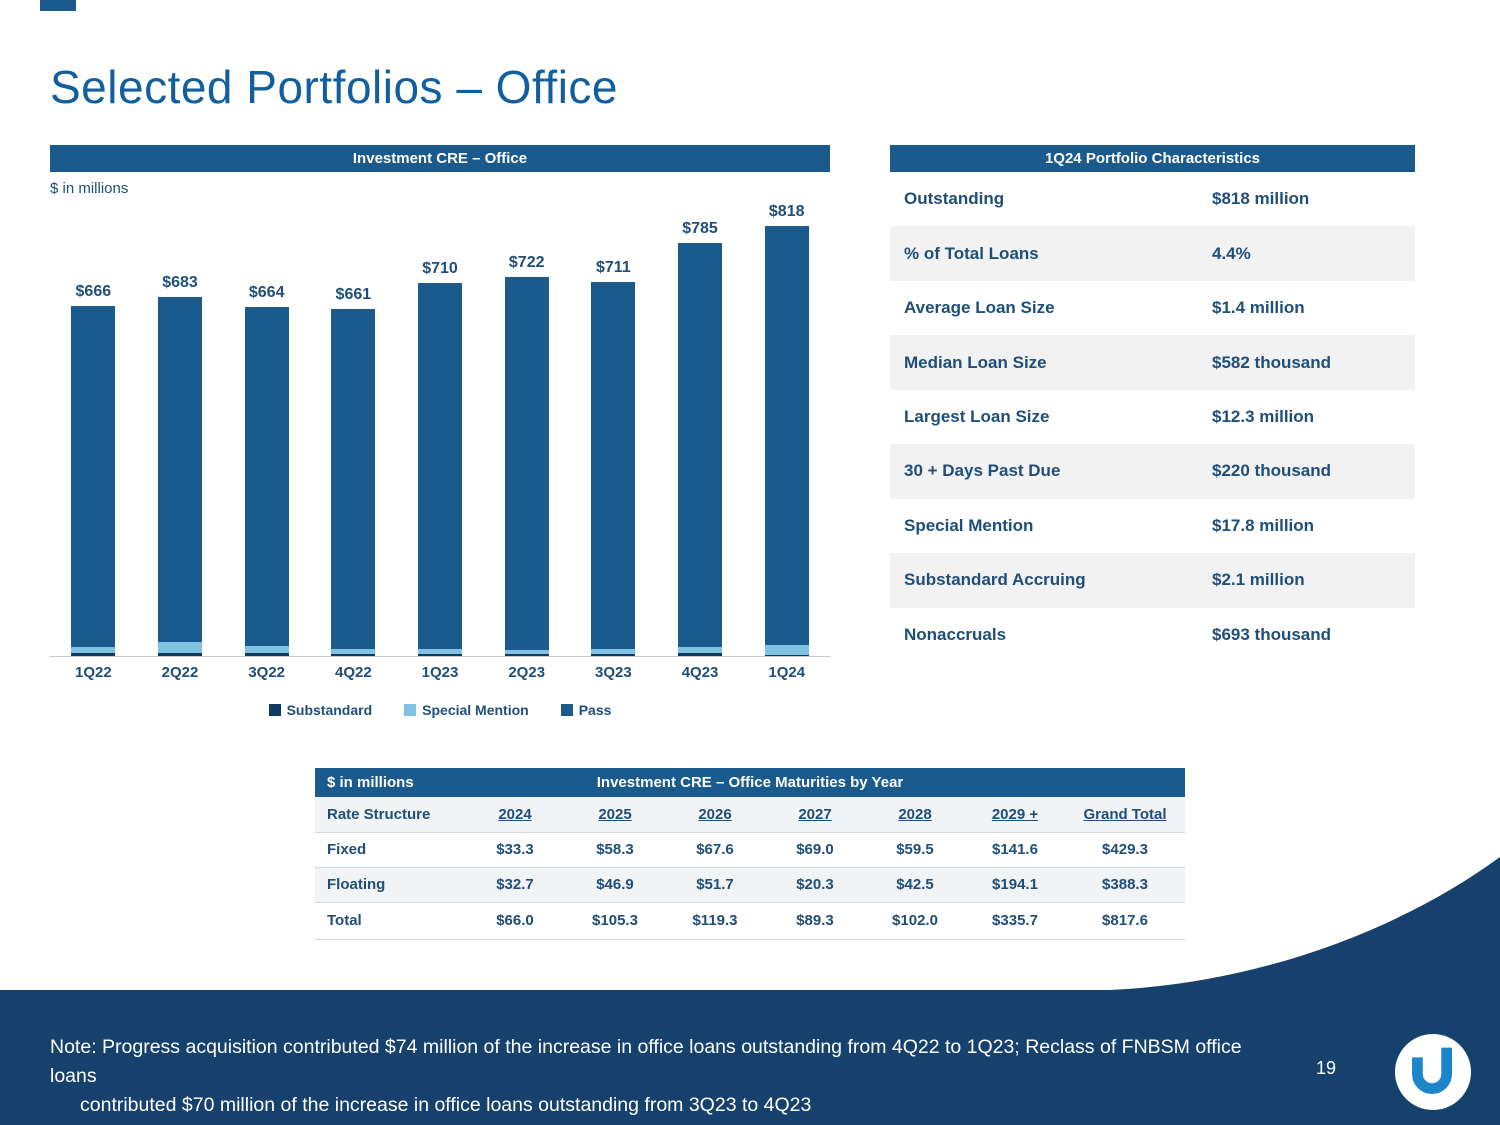 This screenshot has height=1125, width=1500. I want to click on maturities-column-header-text: 2029 +, so click(1015, 814).